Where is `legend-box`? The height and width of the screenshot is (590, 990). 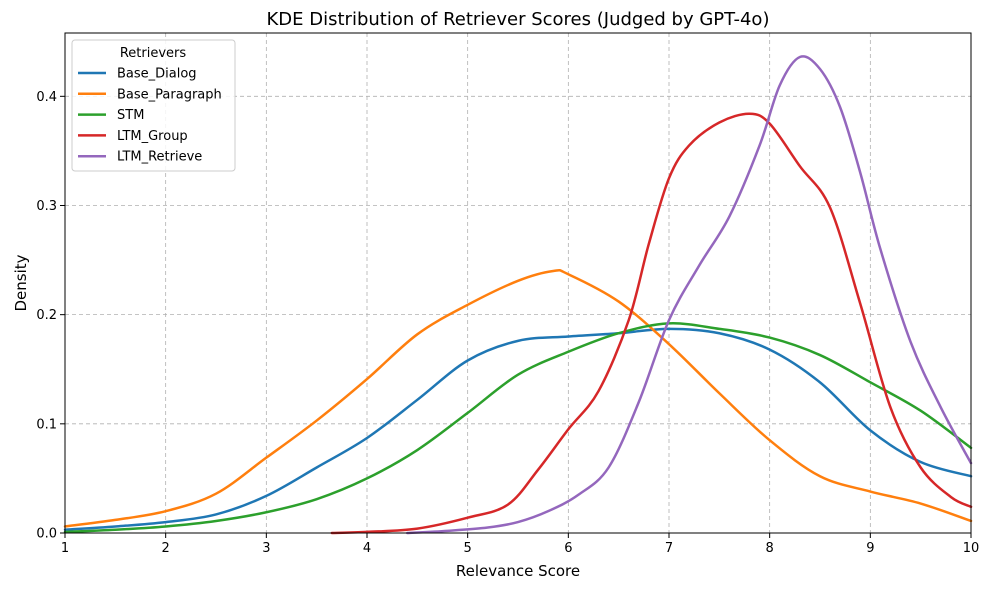
legend-box is located at coordinates (153, 105).